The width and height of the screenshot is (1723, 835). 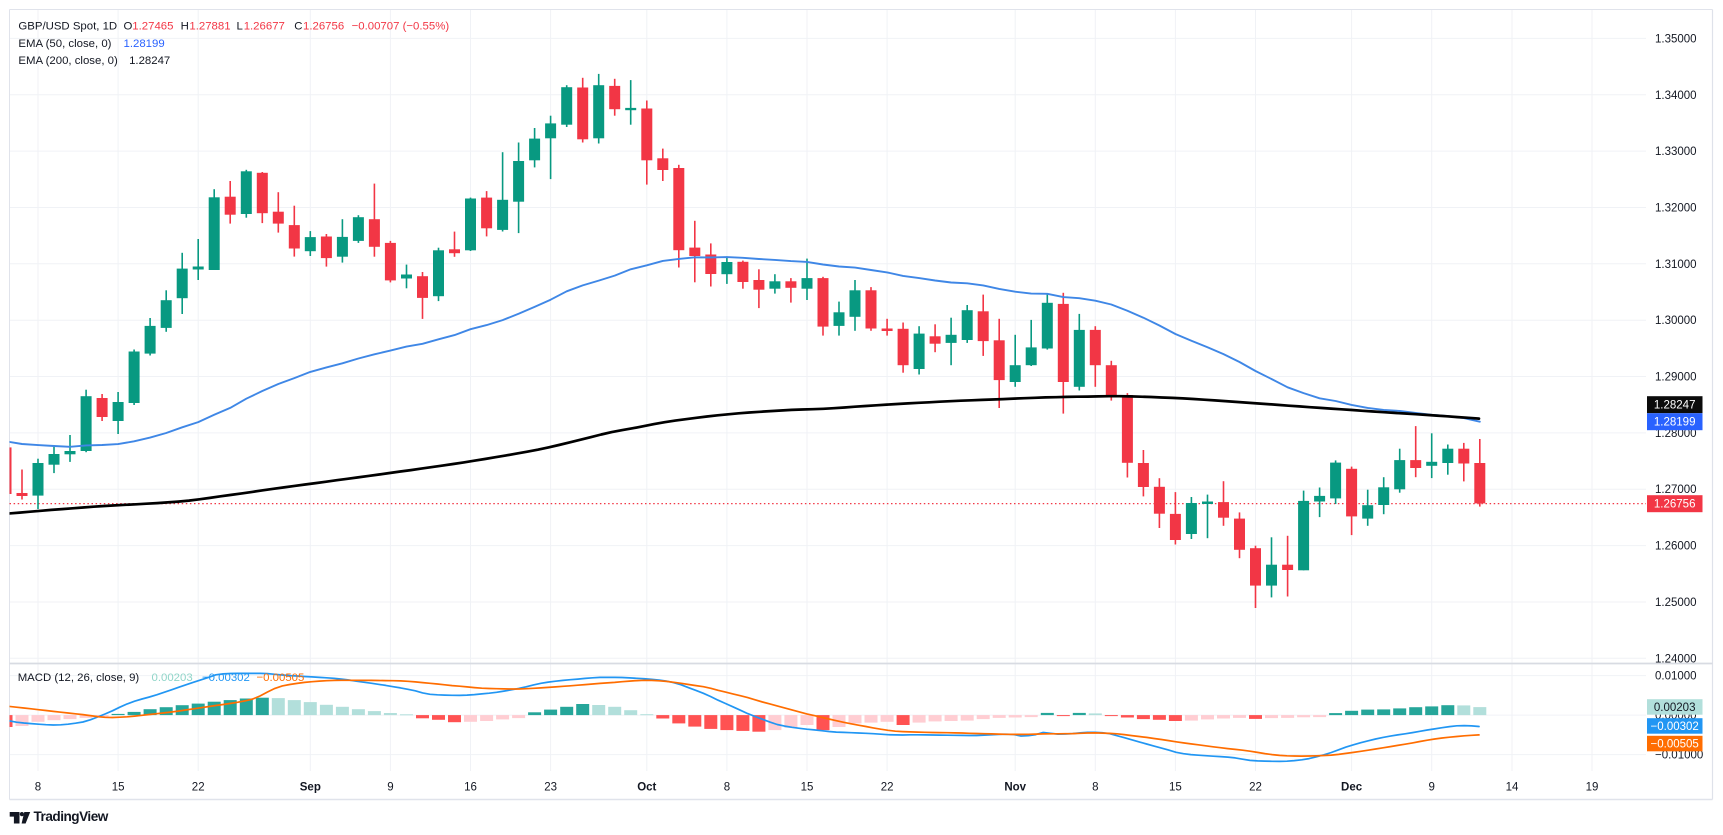 I want to click on svg-text: L, so click(x=240, y=26).